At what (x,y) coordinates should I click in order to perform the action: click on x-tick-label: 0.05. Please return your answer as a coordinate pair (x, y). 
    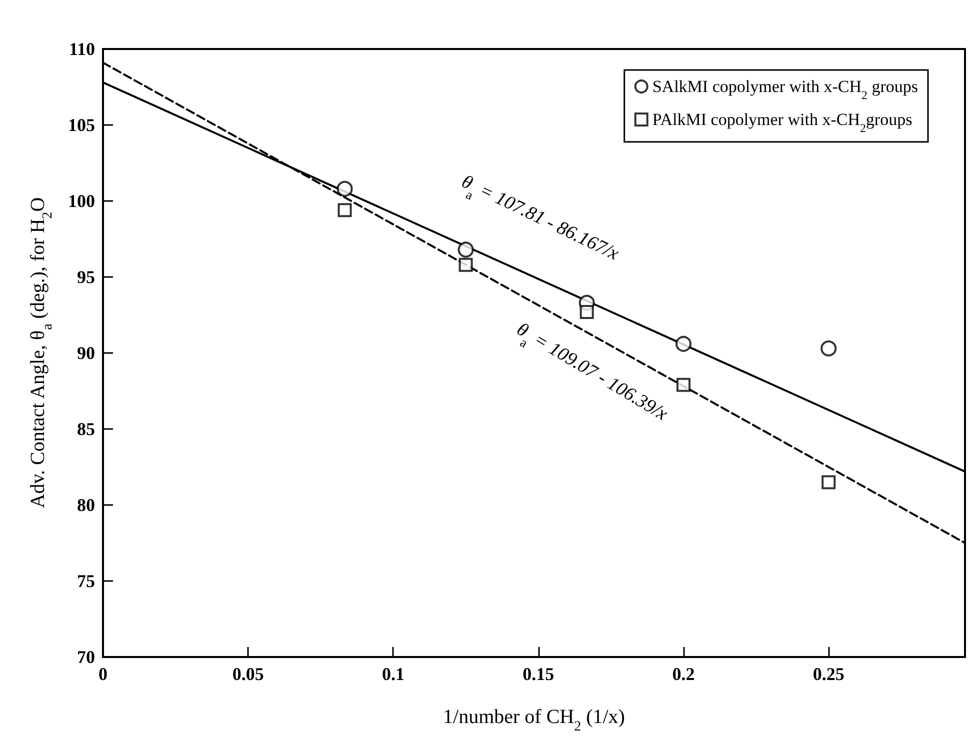
    Looking at the image, I should click on (248, 674).